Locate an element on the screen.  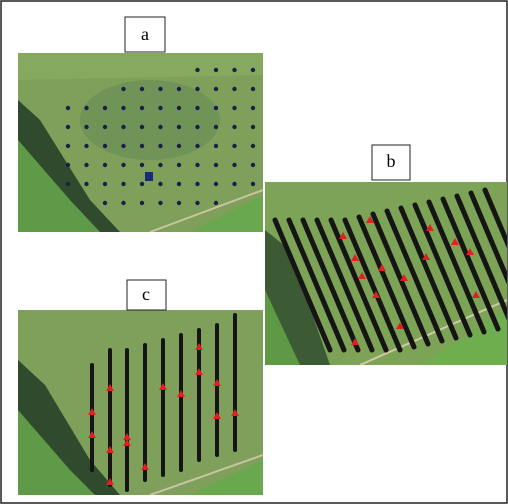
panel-label: b is located at coordinates (391, 161).